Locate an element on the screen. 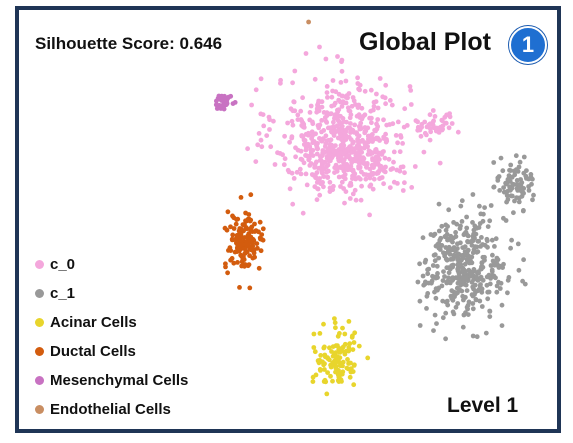 The image size is (573, 443). legend-item-c1: c_1 is located at coordinates (111, 293).